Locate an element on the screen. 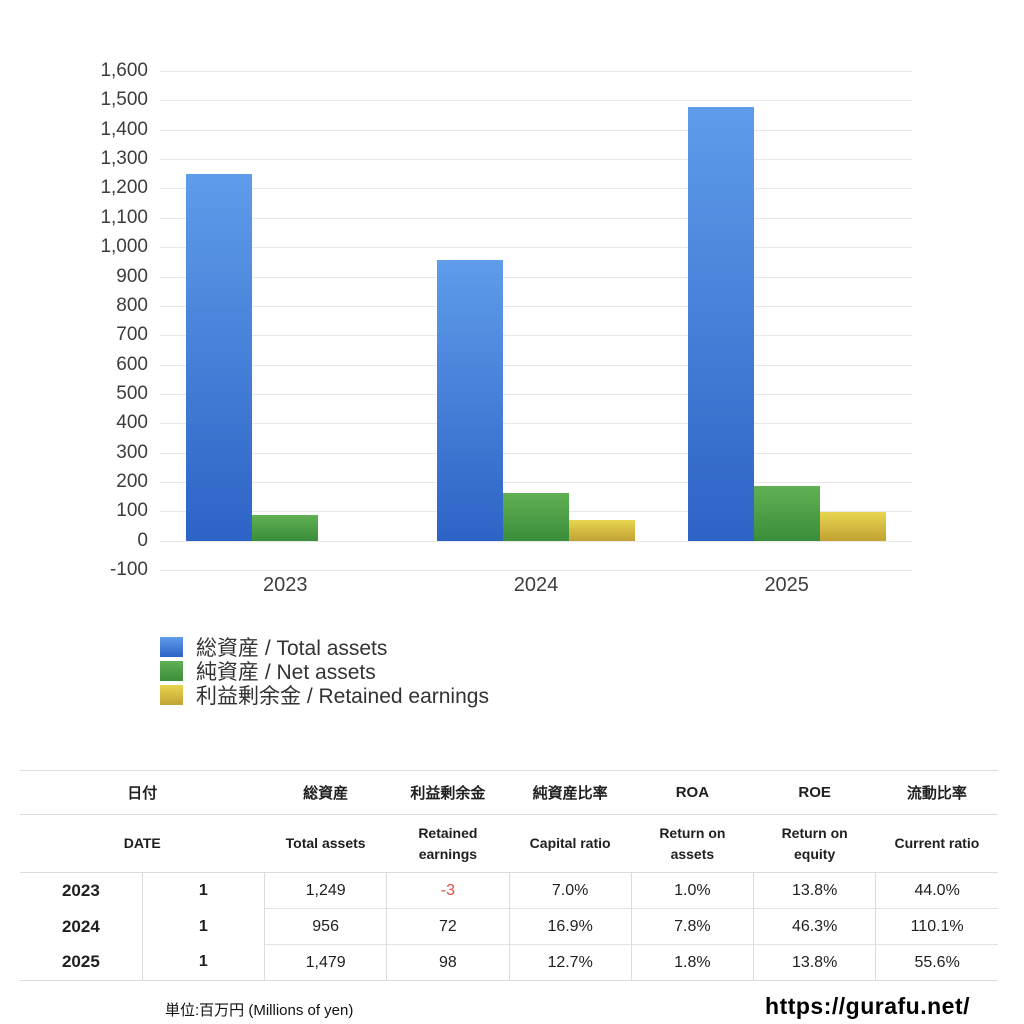 Image resolution: width=1024 pixels, height=1024 pixels. x-axis-tick-label: 2025 is located at coordinates (786, 585).